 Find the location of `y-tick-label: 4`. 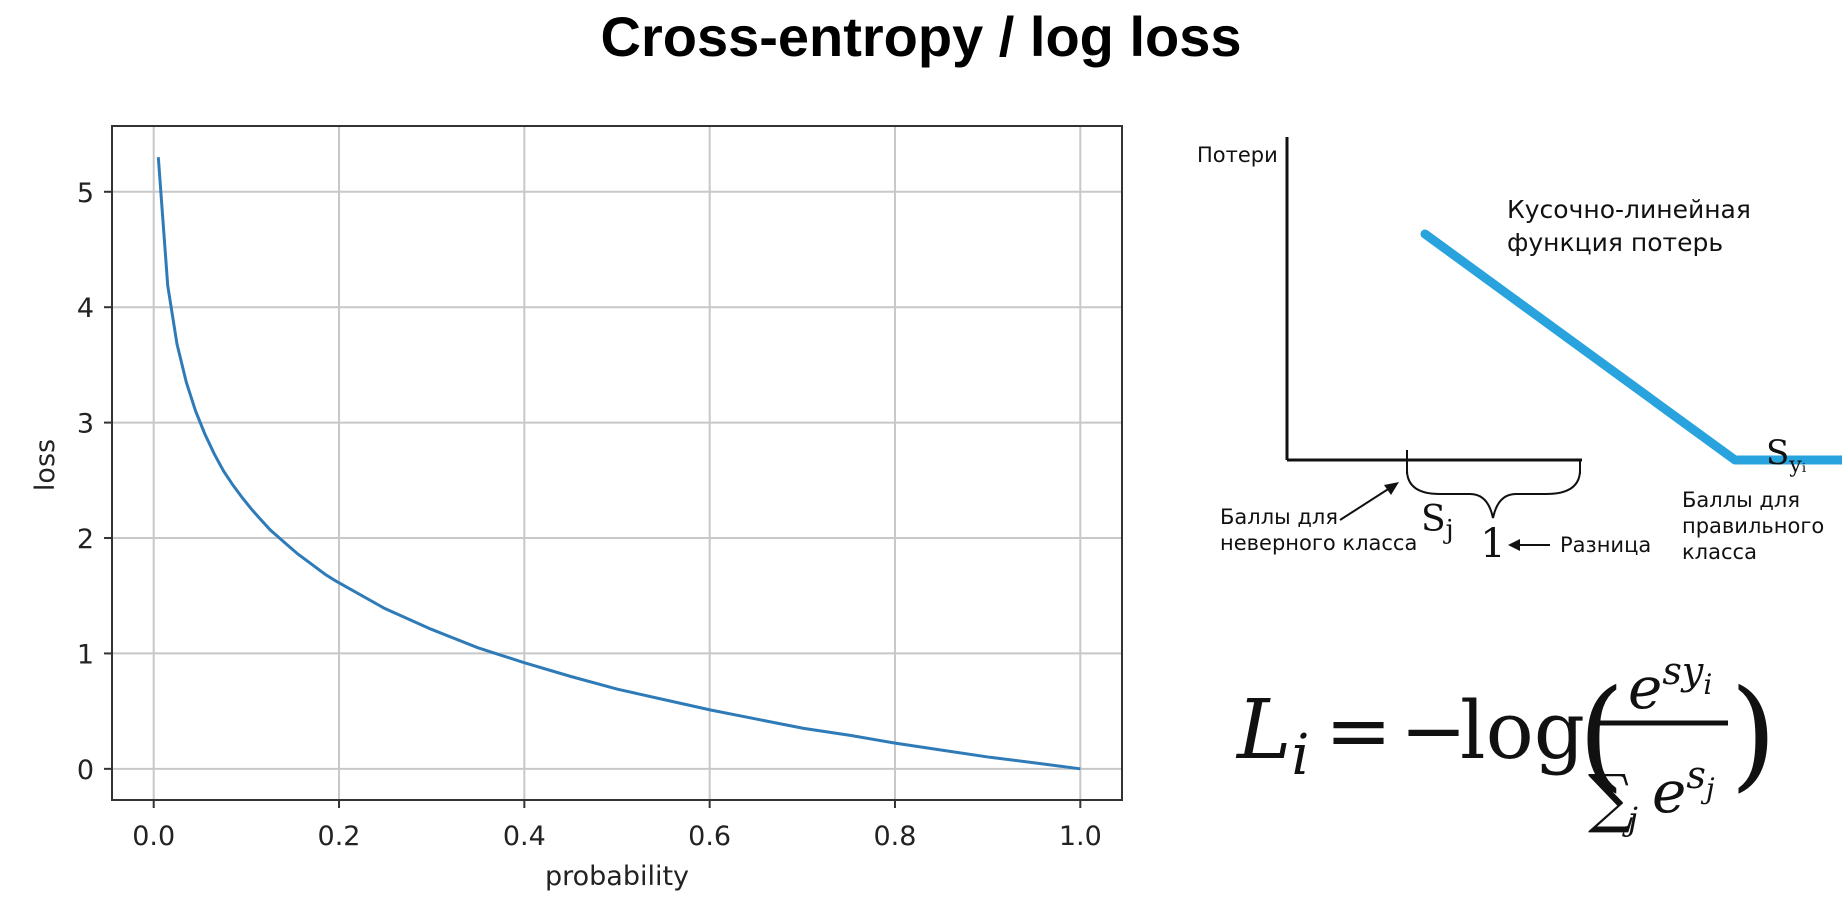

y-tick-label: 4 is located at coordinates (85, 308).